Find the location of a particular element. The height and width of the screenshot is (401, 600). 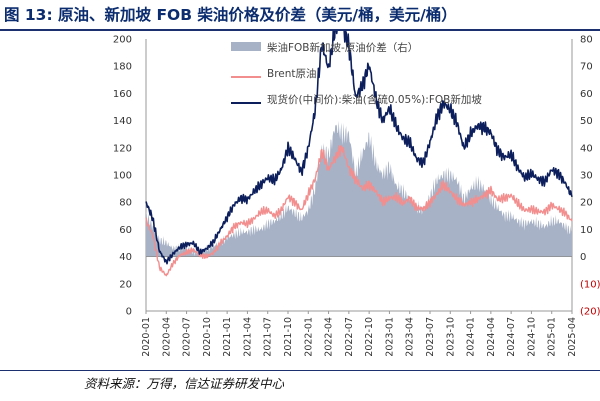

x-tick-label: 2020-01 is located at coordinates (146, 337).